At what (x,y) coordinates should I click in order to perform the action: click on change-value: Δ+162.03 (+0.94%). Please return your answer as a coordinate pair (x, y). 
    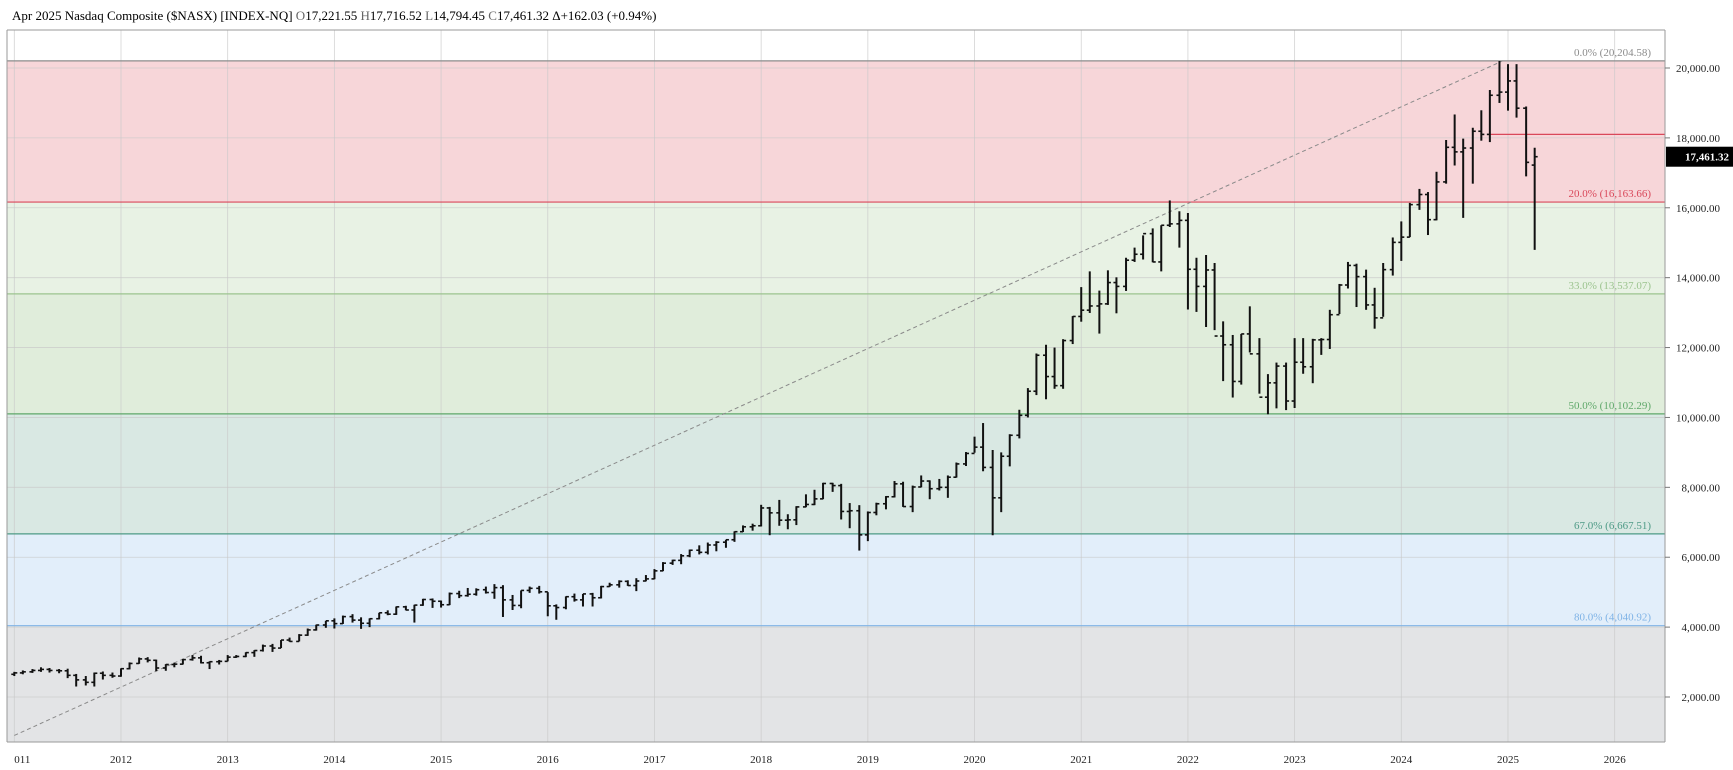
    Looking at the image, I should click on (604, 15).